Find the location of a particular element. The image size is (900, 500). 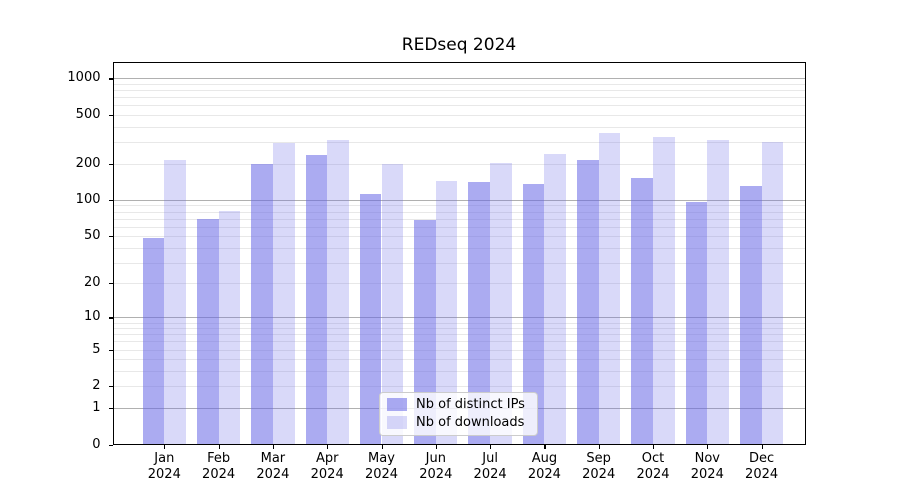

y-tick-label-20: 20 is located at coordinates (92, 283).